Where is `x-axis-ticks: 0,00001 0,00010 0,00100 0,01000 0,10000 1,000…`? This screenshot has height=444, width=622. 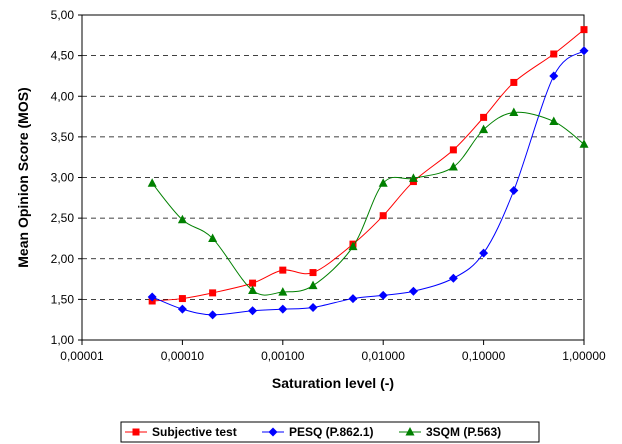 x-axis-ticks: 0,00001 0,00010 0,00100 0,01000 0,10000 1,000… is located at coordinates (333, 351).